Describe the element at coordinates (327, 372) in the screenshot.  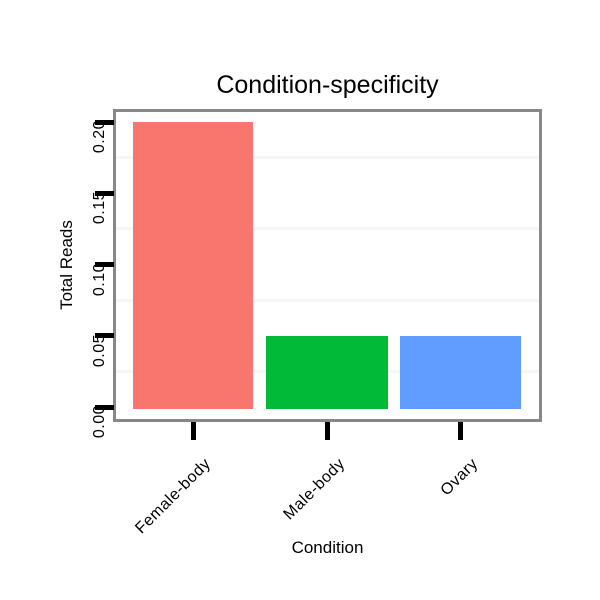
I see `bar-male-body` at that location.